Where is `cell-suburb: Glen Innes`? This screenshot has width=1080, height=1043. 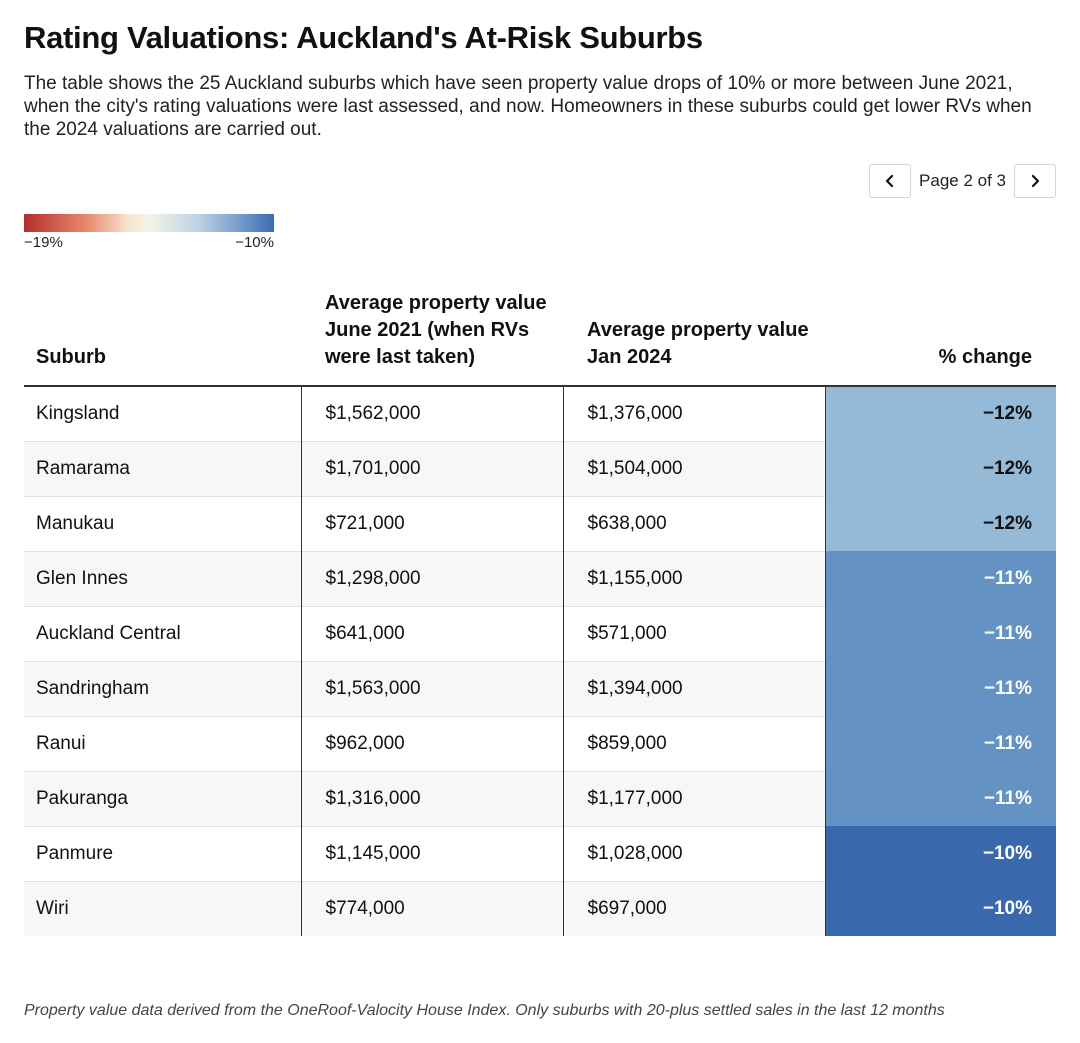 cell-suburb: Glen Innes is located at coordinates (162, 578).